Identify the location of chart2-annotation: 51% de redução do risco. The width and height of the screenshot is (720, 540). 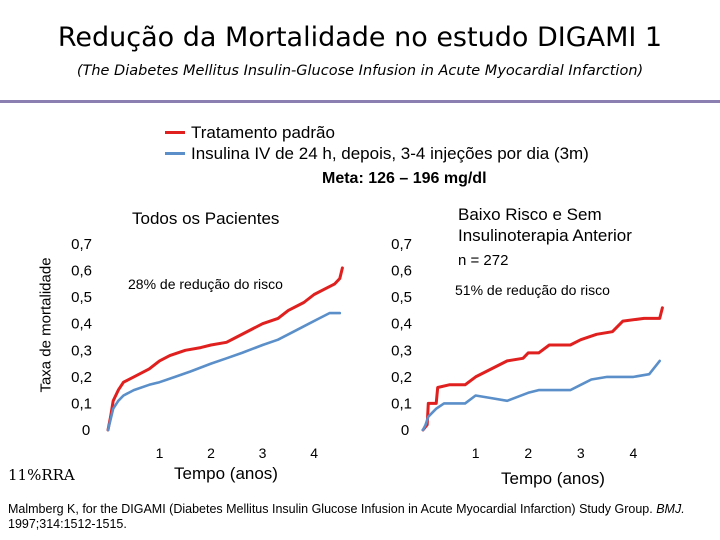
(532, 290).